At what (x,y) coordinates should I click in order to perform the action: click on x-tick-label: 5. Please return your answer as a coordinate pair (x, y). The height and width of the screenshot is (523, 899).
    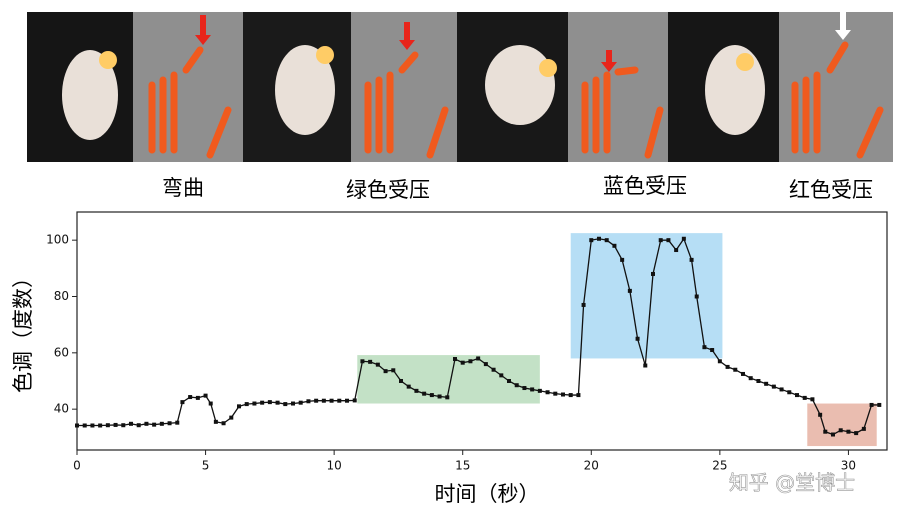
    Looking at the image, I should click on (206, 466).